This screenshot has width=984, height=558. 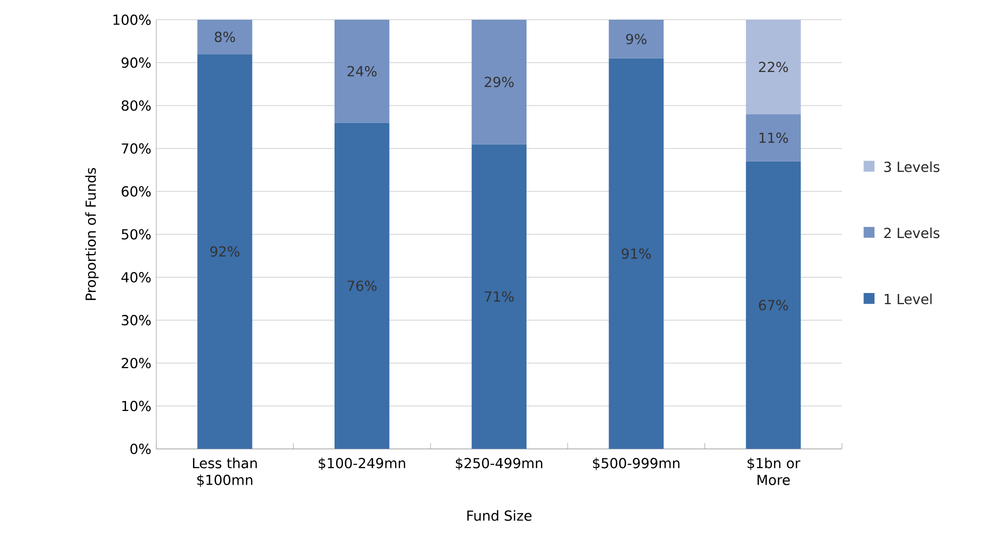 What do you see at coordinates (136, 406) in the screenshot?
I see `y-tick-label: 10%` at bounding box center [136, 406].